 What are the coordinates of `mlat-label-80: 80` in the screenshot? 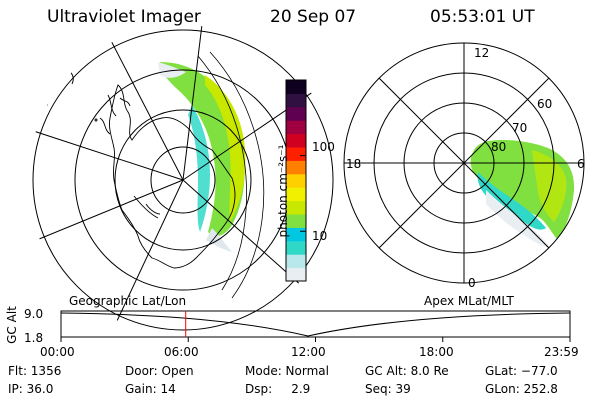 It's located at (499, 147).